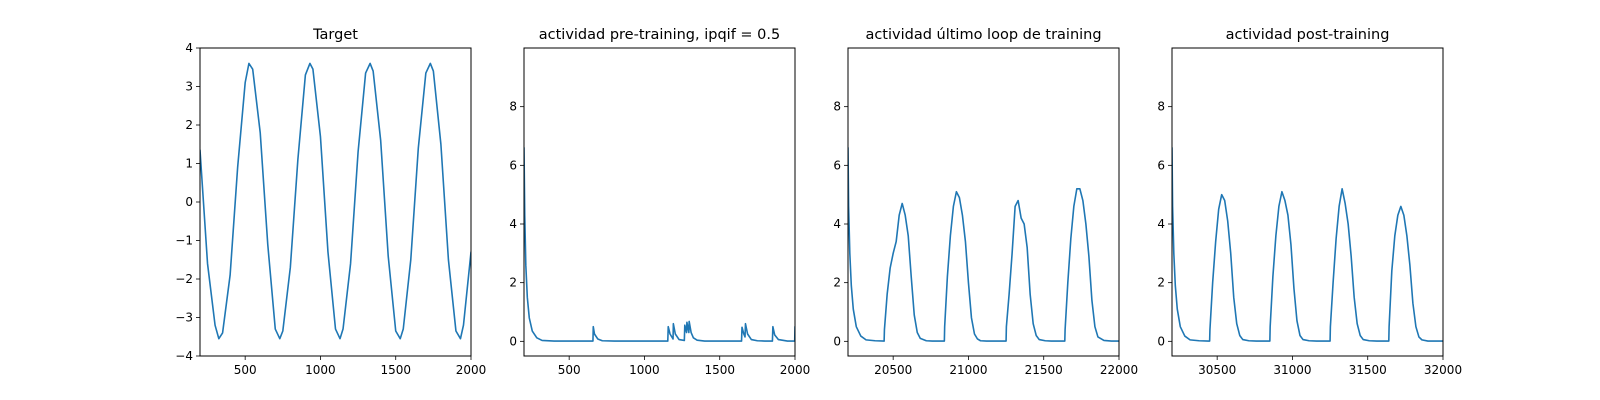 The width and height of the screenshot is (1600, 400). I want to click on y-tick-label: −3, so click(184, 318).